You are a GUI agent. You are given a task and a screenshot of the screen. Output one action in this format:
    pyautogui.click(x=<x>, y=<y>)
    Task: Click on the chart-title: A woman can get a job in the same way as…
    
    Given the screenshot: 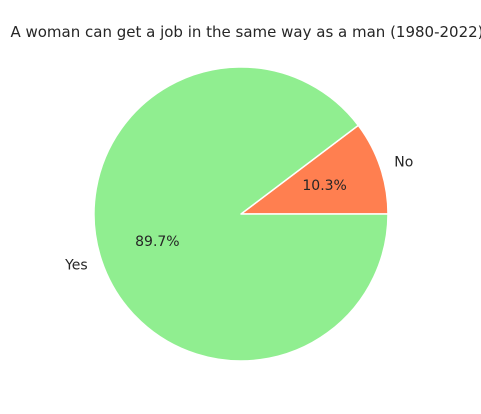 What is the action you would take?
    pyautogui.click(x=245, y=32)
    